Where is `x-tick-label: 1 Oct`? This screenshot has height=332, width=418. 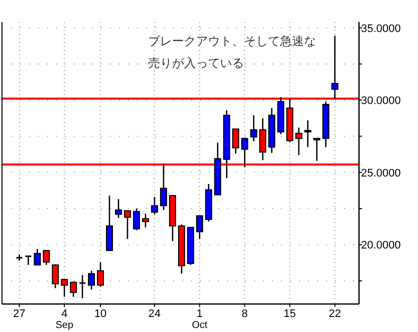 x-tick-label: 1 Oct is located at coordinates (200, 319).